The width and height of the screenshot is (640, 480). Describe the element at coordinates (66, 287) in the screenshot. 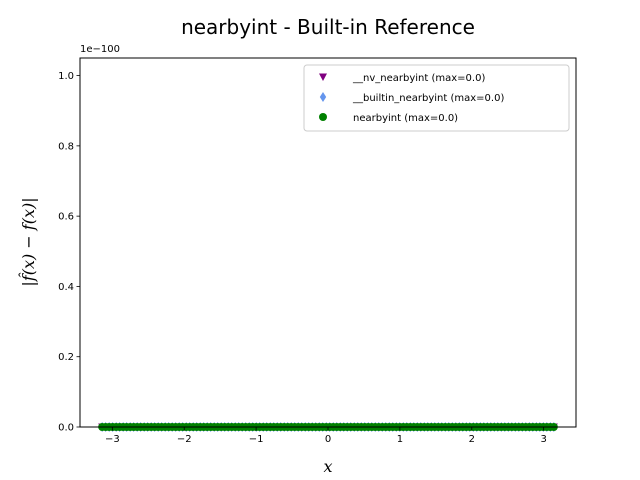

I see `y-tick-label: 0.4` at that location.